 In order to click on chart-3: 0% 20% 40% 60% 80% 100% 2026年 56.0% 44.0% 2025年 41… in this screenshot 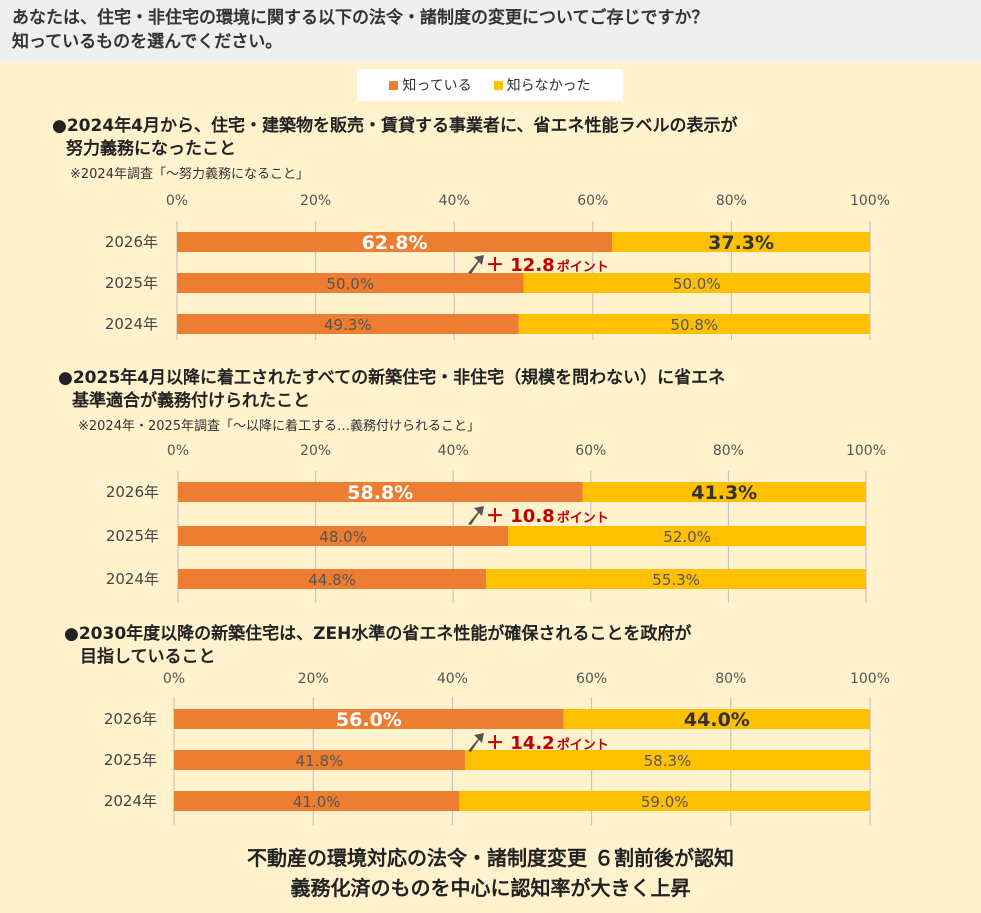, I will do `click(497, 748)`.